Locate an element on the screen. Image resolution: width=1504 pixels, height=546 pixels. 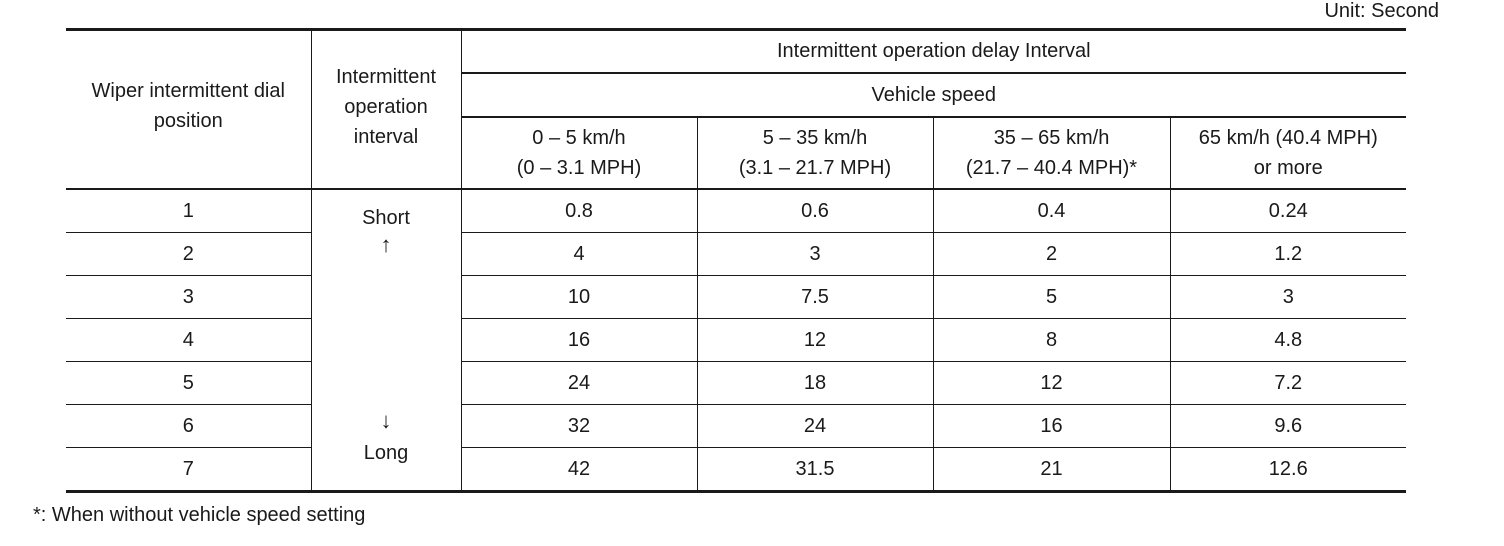
speed-col-2-line1: 5 – 35 km/h is located at coordinates (815, 138).